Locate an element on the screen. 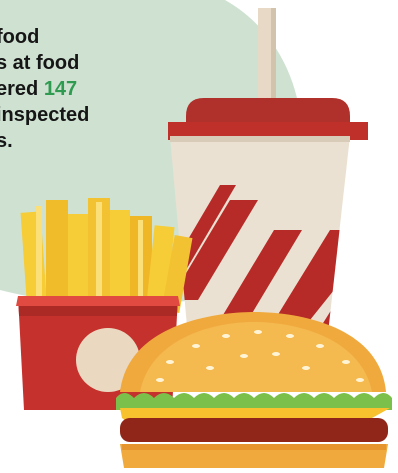 The width and height of the screenshot is (398, 473). caption-line-3: ered 147 is located at coordinates (98, 89).